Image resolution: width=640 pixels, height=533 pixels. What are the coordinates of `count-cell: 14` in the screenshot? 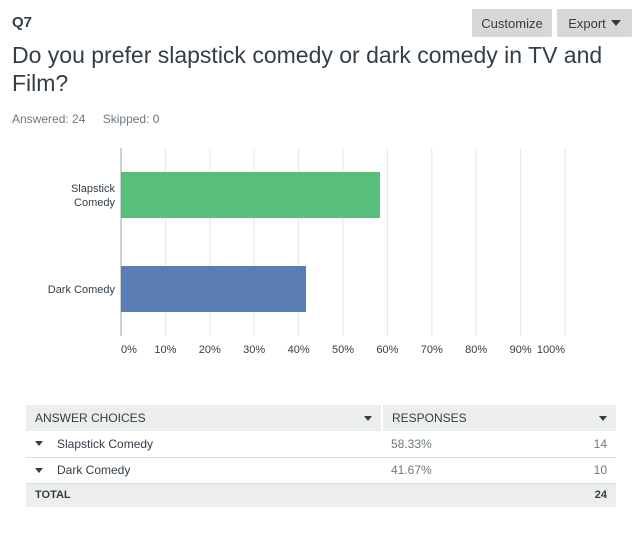 It's located at (589, 444).